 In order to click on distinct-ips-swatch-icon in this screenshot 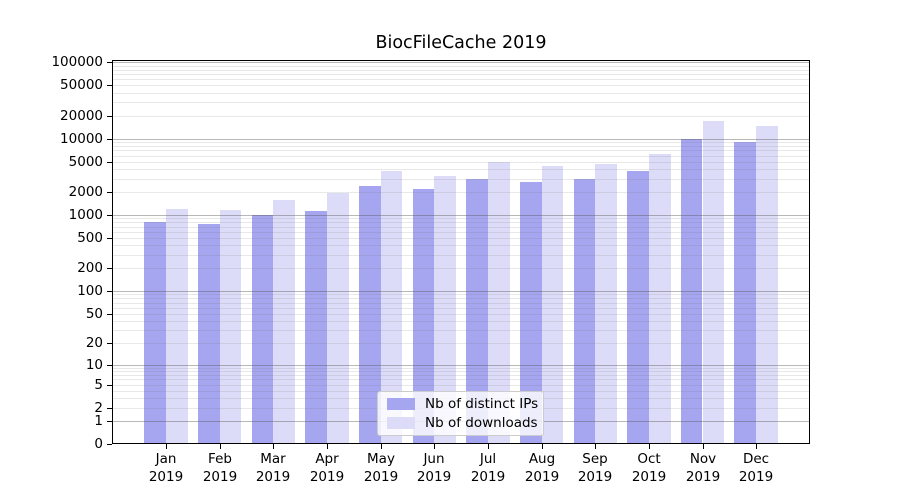, I will do `click(401, 404)`.